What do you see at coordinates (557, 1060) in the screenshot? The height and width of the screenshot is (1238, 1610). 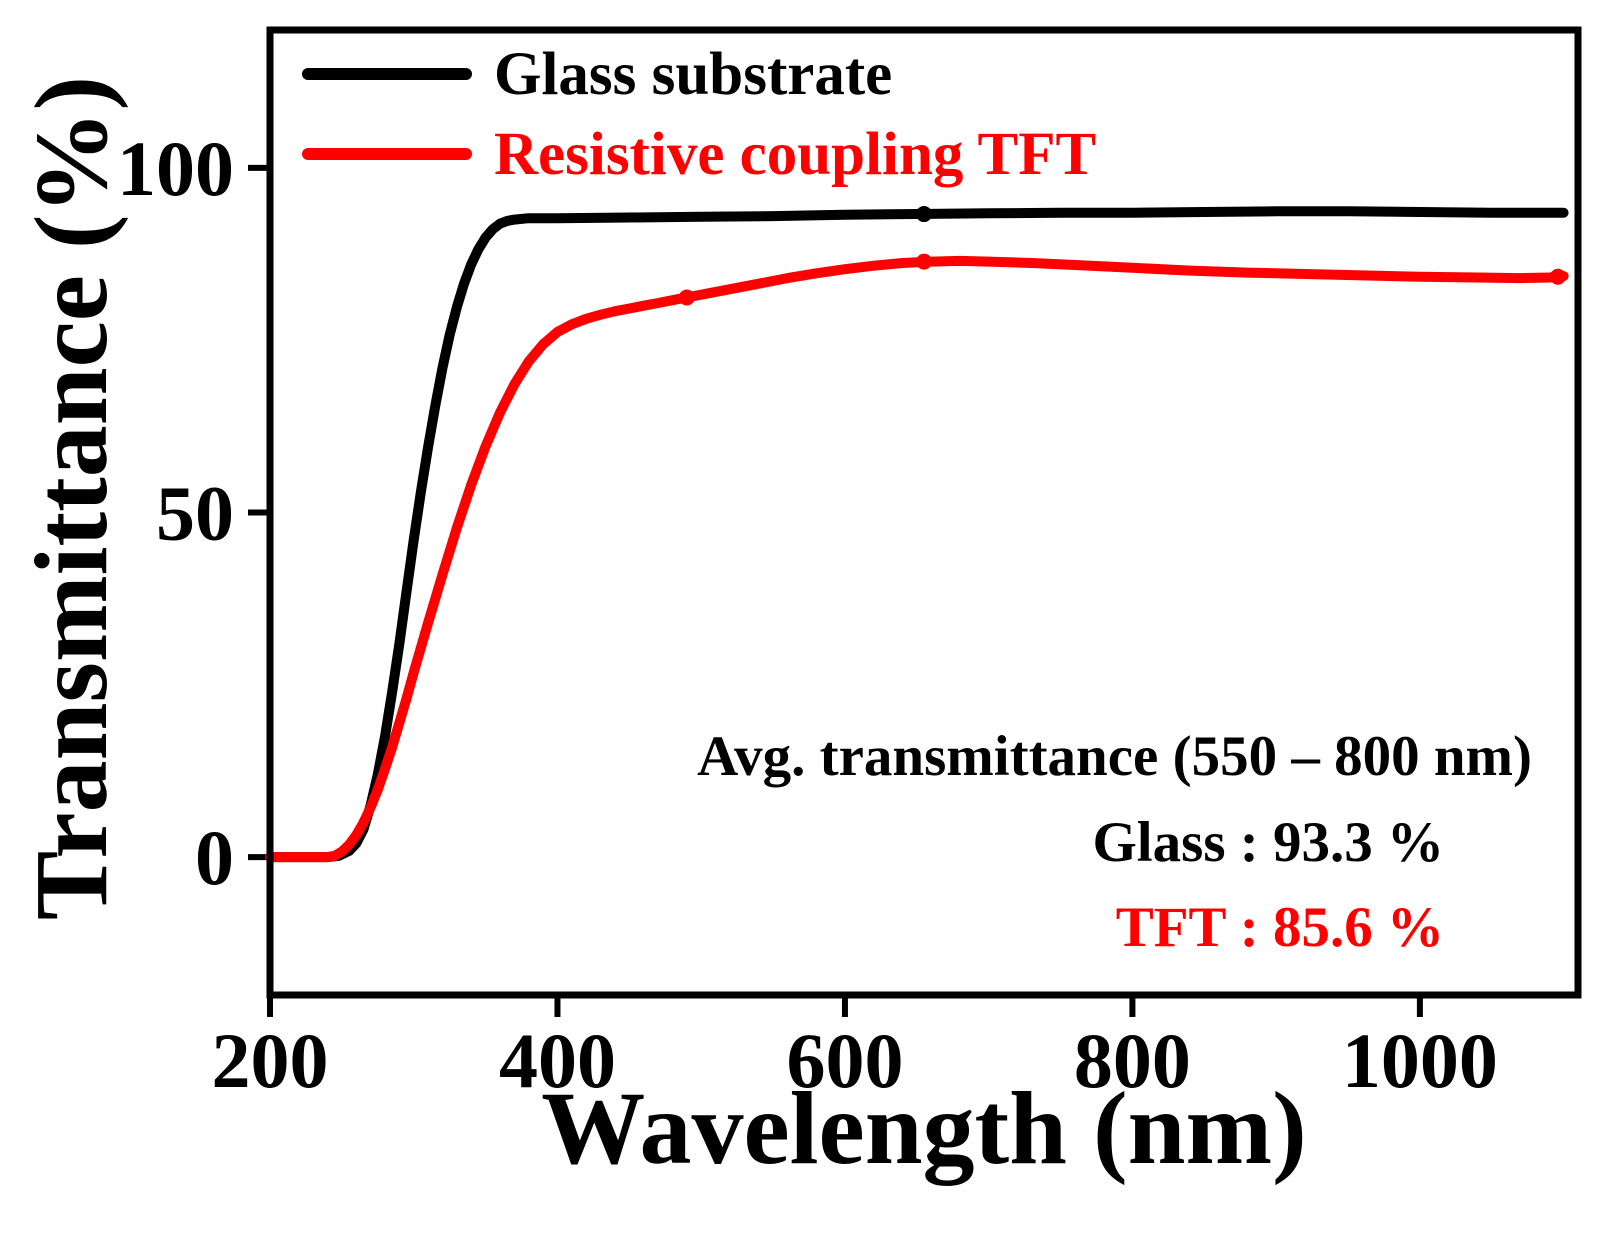 I see `x-tick-label: 400` at bounding box center [557, 1060].